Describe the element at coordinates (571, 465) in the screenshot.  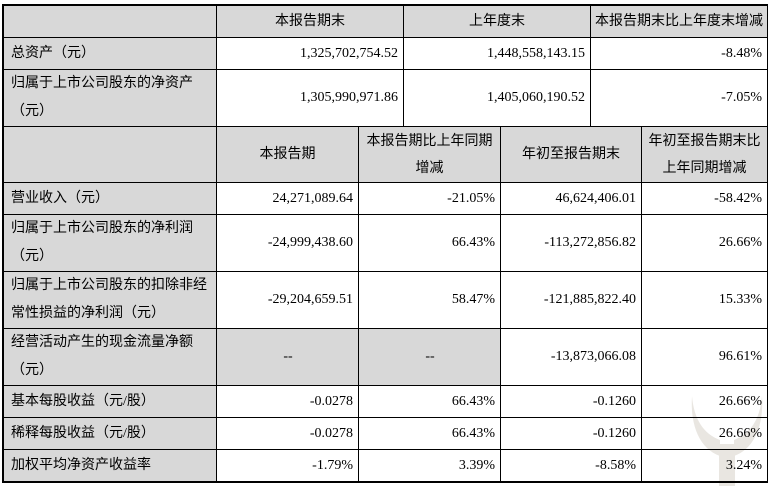
I see `cell-value: -8.58%` at that location.